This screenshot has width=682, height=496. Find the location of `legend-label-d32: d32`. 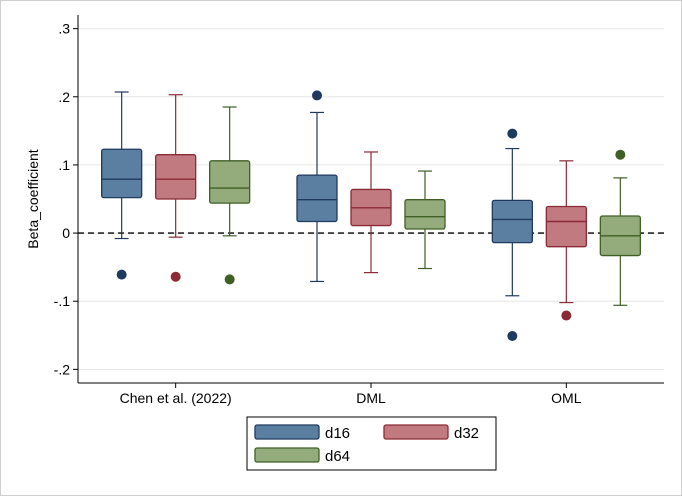

legend-label-d32: d32 is located at coordinates (466, 433).